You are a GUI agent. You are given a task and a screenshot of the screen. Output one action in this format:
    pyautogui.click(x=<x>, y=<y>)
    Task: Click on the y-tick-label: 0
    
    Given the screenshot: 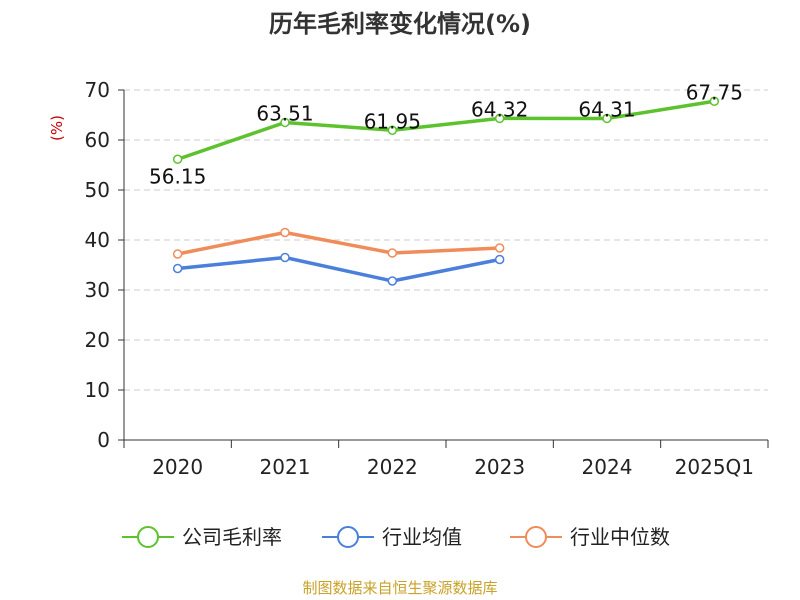 What is the action you would take?
    pyautogui.click(x=103, y=440)
    